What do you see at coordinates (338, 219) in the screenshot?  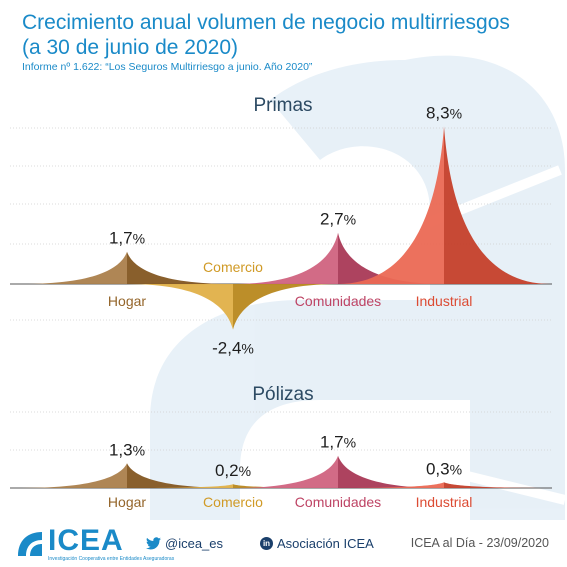 I see `value-label-comunidades: 2,7%` at bounding box center [338, 219].